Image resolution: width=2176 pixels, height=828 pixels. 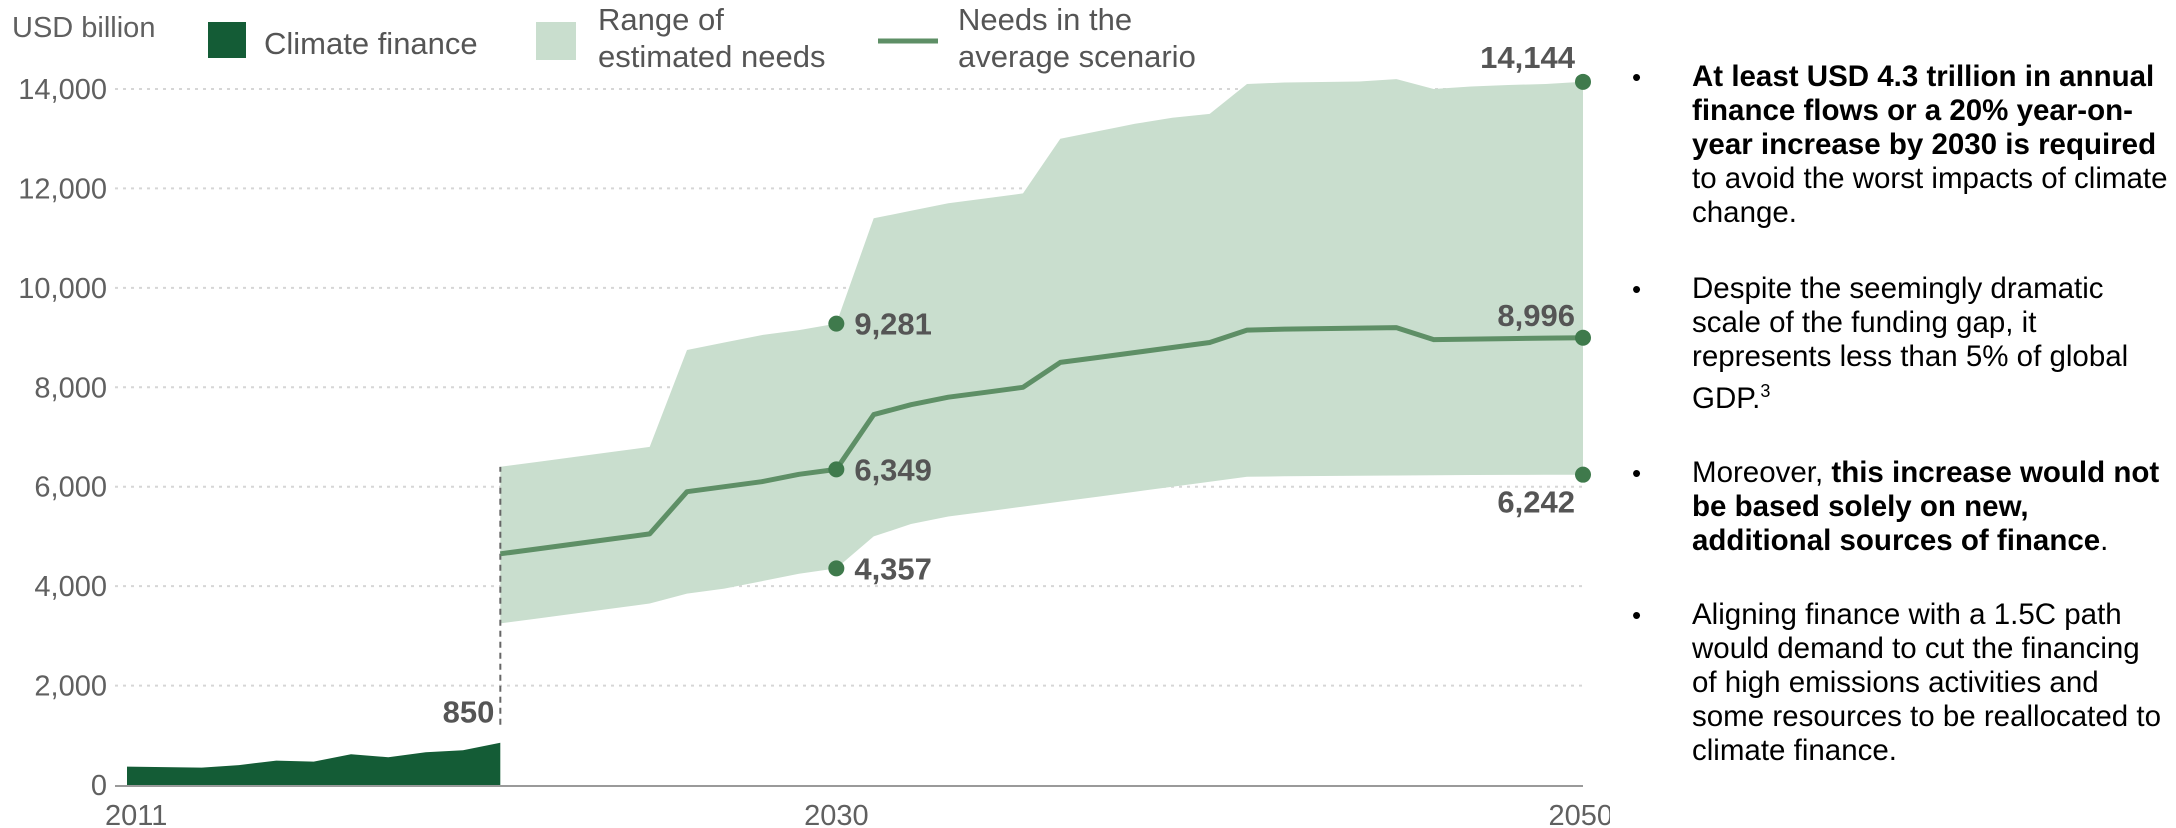 What do you see at coordinates (136, 814) in the screenshot?
I see `x-tick-label: 2011` at bounding box center [136, 814].